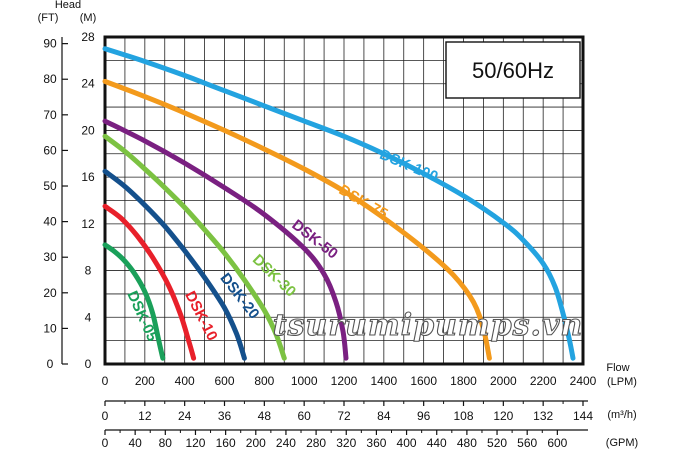 Image resolution: width=677 pixels, height=451 pixels. What do you see at coordinates (543, 416) in the screenshot?
I see `m3h-tick-label: 132` at bounding box center [543, 416].